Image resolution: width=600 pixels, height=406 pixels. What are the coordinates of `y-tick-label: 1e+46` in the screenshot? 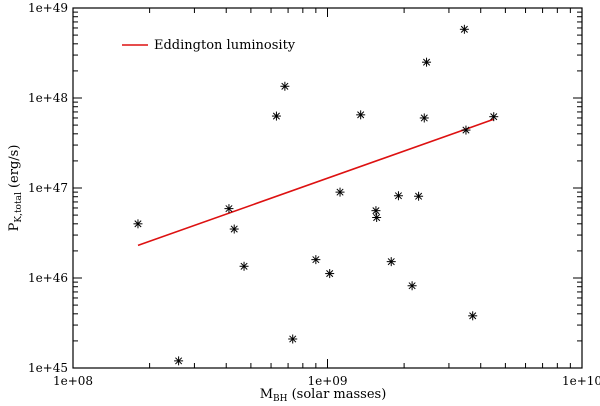 It's located at (48, 278).